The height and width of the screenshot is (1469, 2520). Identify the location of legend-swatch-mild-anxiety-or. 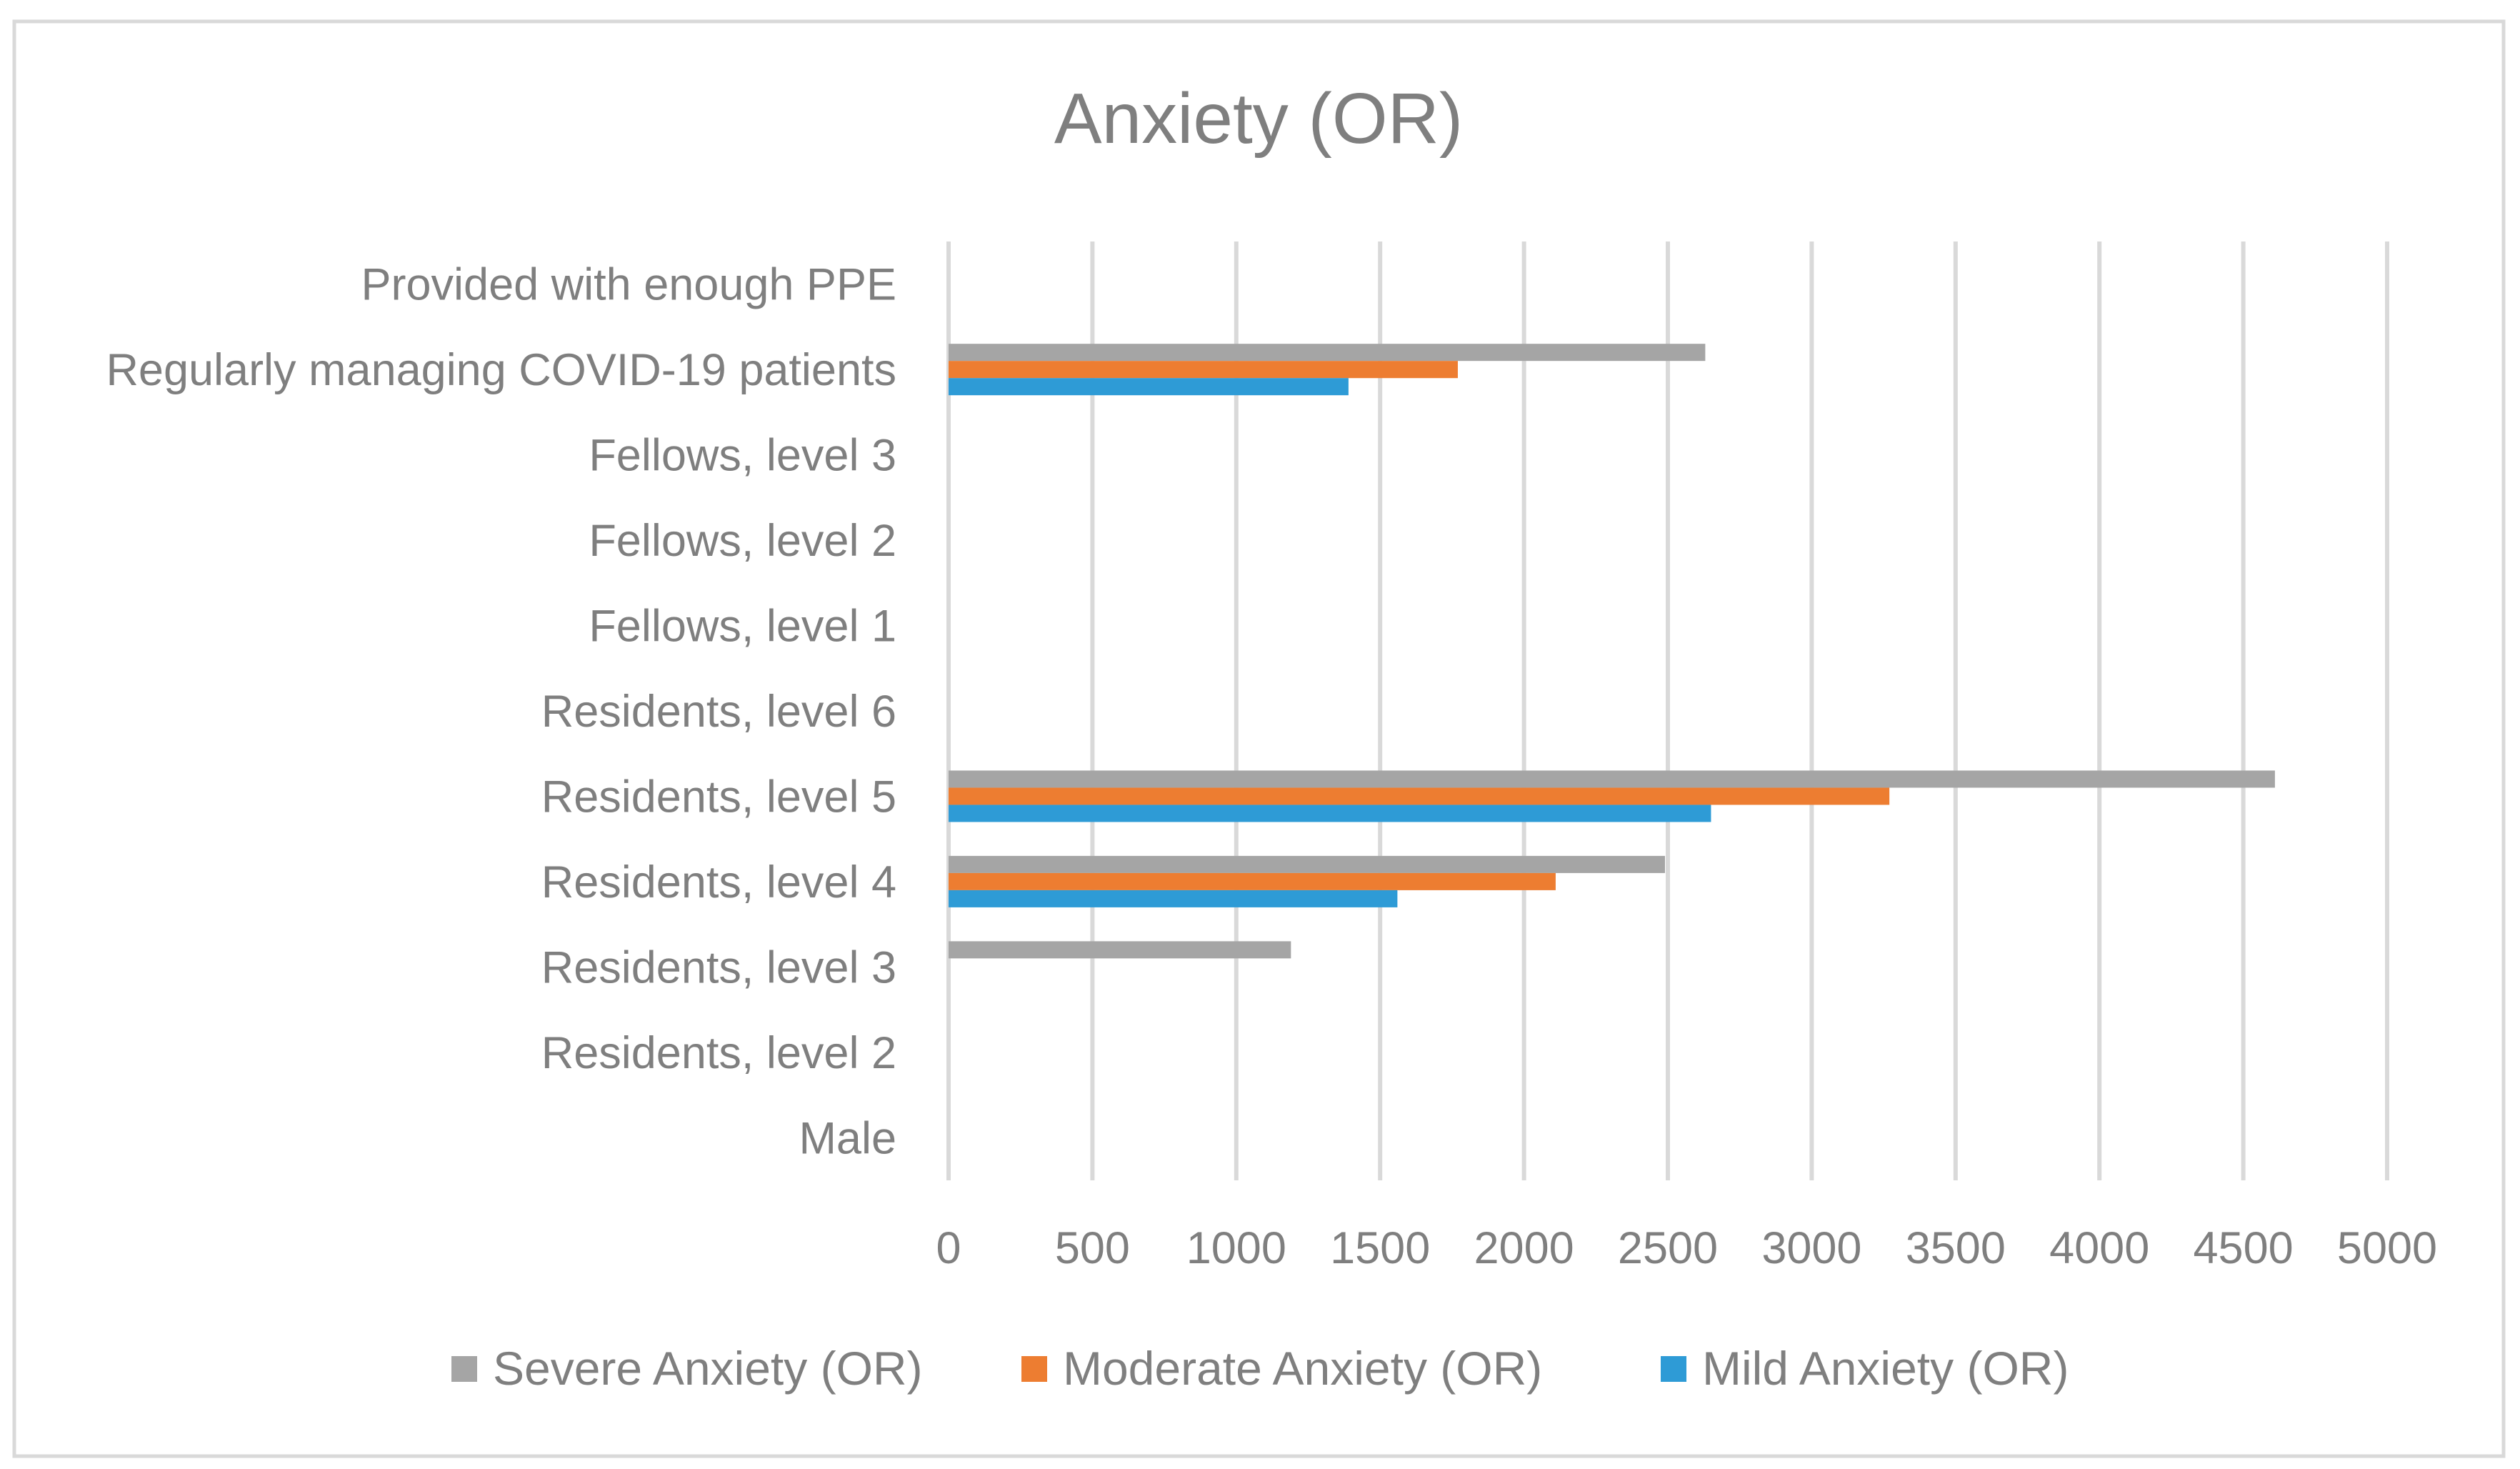
(1673, 1369).